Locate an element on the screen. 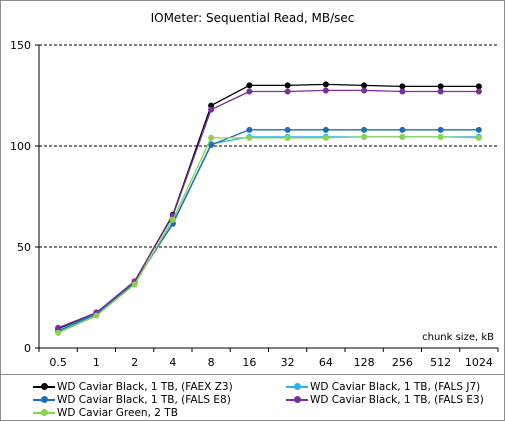  legend-item-4: WD Caviar Green, 2 TB is located at coordinates (105, 413).